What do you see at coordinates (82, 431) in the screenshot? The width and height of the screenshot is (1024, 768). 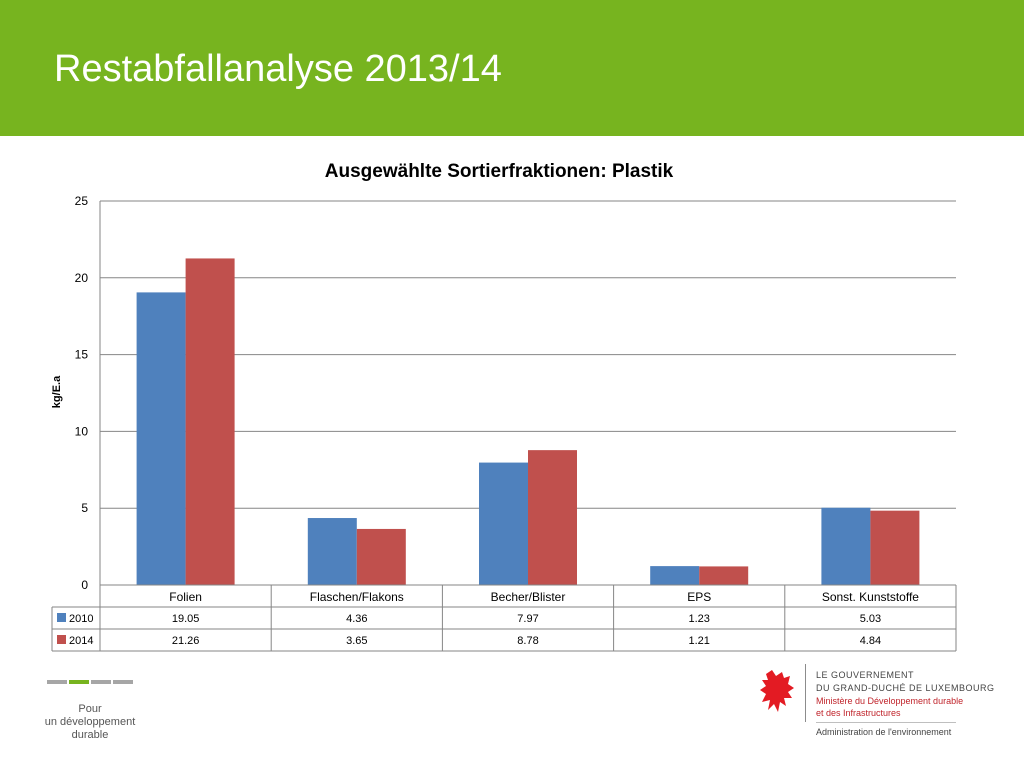 I see `y-tick-label: 10` at bounding box center [82, 431].